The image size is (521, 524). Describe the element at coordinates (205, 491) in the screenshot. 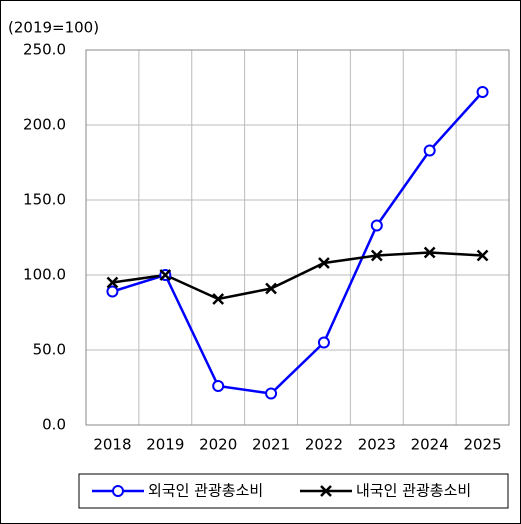

I see `legend-label: 외국인 관광총소비` at that location.